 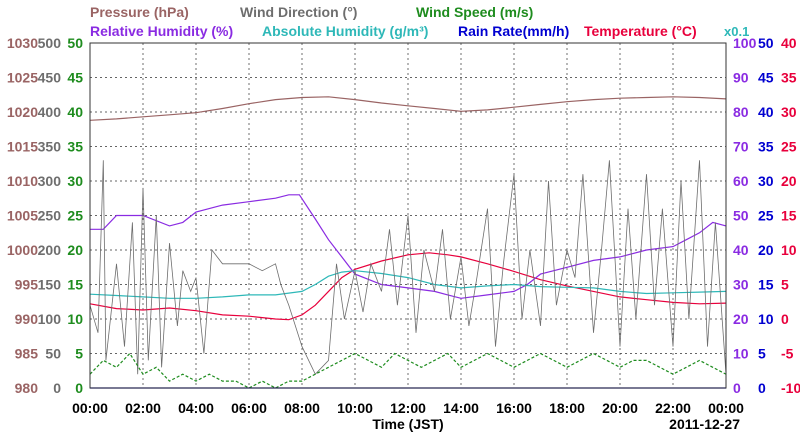 I want to click on y-tick-temperature: 35, so click(x=789, y=78).